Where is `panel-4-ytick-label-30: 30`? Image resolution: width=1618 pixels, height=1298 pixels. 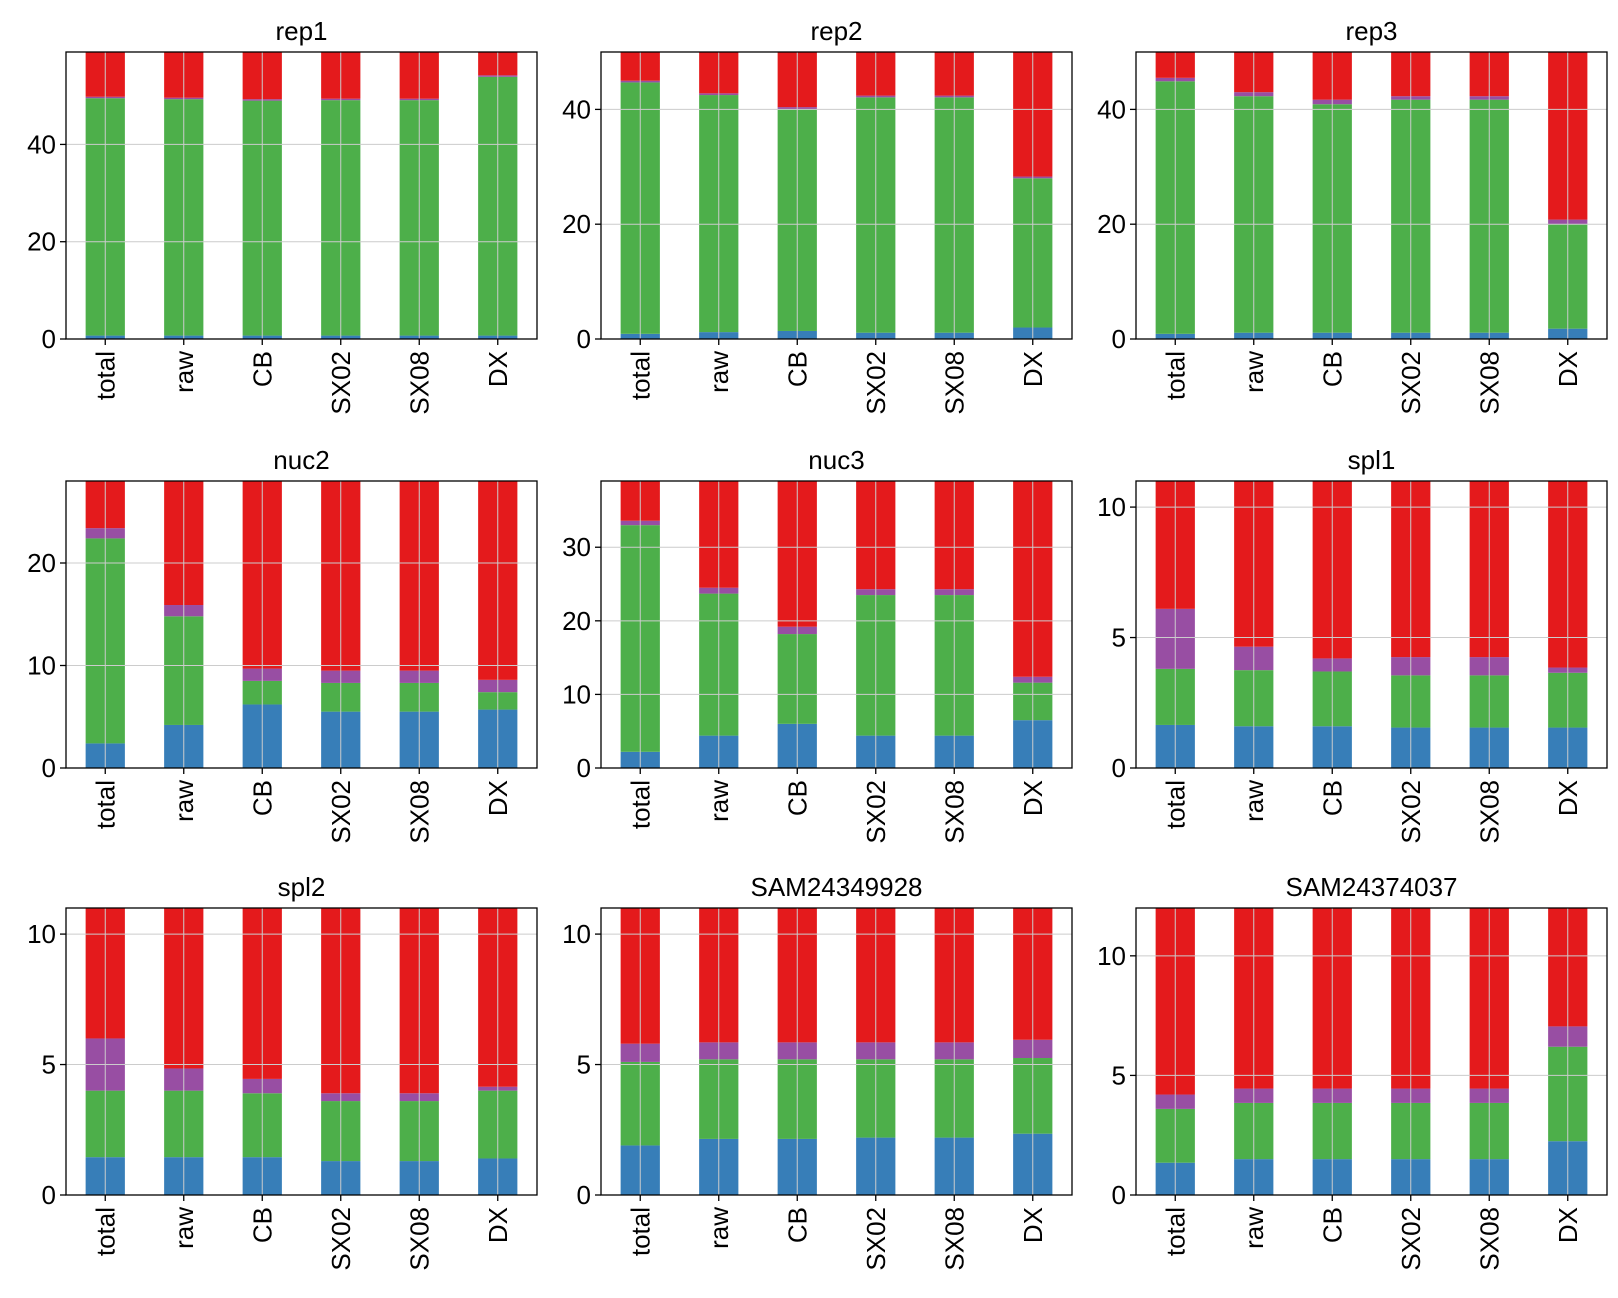 panel-4-ytick-label-30: 30 is located at coordinates (576, 547).